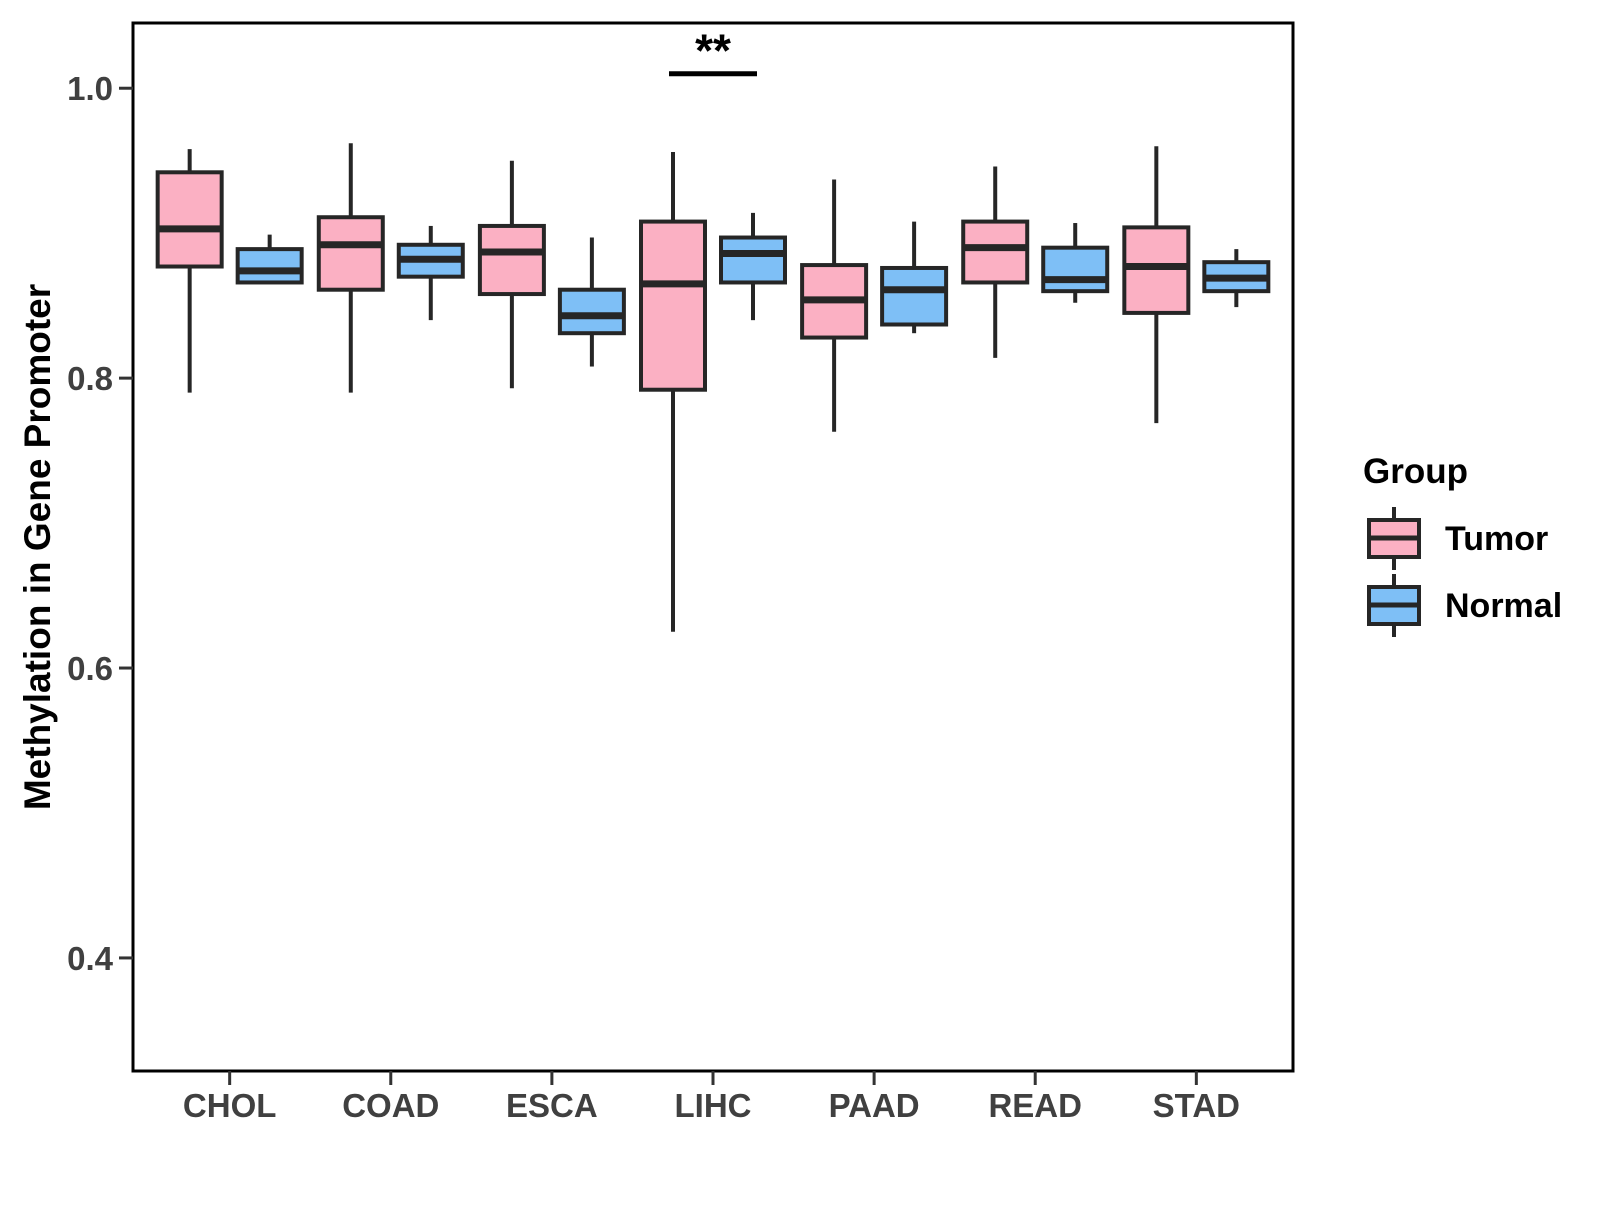 The width and height of the screenshot is (1600, 1205). I want to click on box-tumor-chol, so click(189, 219).